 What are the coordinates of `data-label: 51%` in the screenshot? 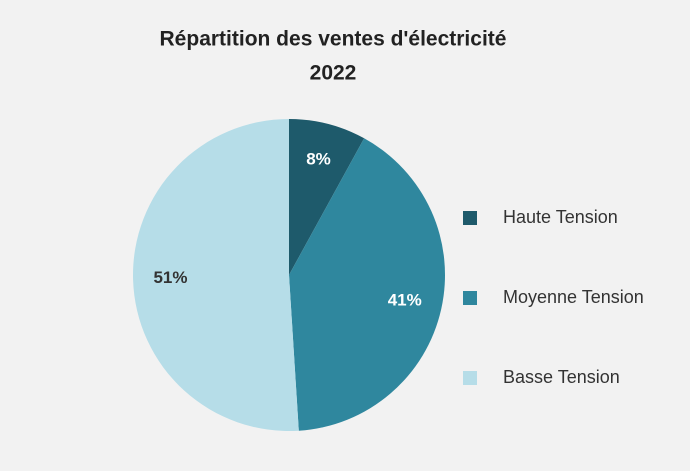 It's located at (170, 277).